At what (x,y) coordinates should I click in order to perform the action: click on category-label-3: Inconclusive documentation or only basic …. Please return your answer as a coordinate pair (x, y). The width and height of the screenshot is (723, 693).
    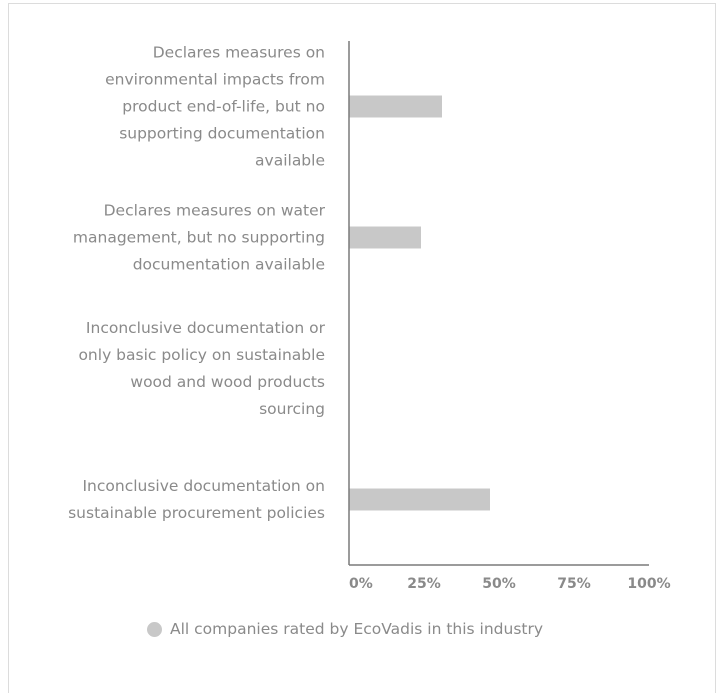
    Looking at the image, I should click on (201, 368).